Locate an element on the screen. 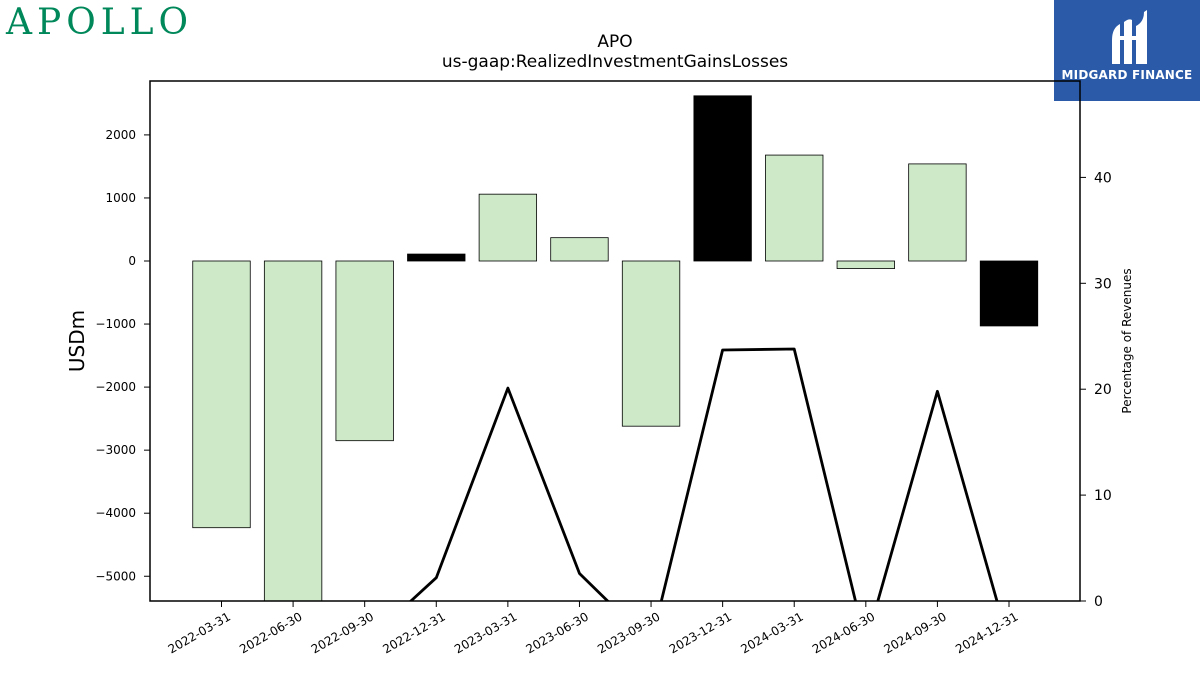 Image resolution: width=1200 pixels, height=675 pixels. y-axis-label: USDm is located at coordinates (77, 341).